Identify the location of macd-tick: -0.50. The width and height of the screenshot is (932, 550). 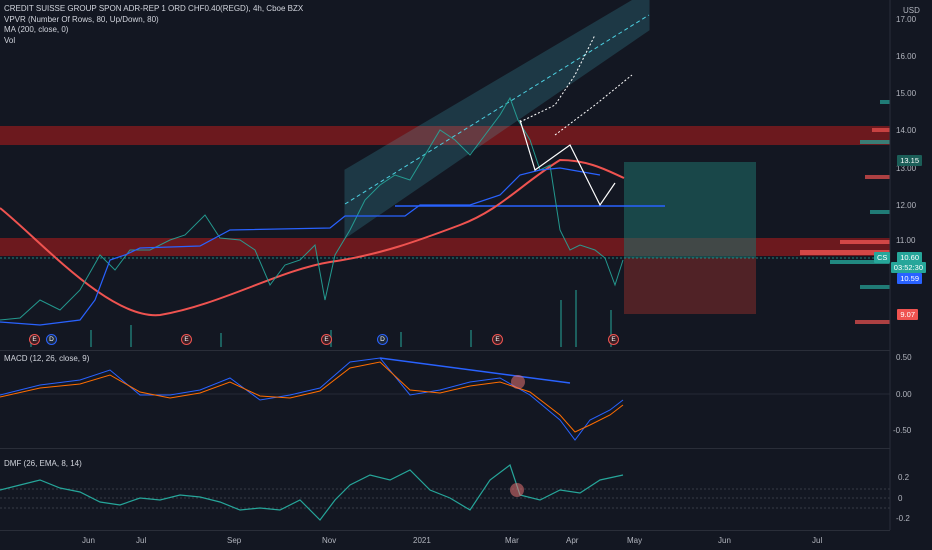
(902, 430).